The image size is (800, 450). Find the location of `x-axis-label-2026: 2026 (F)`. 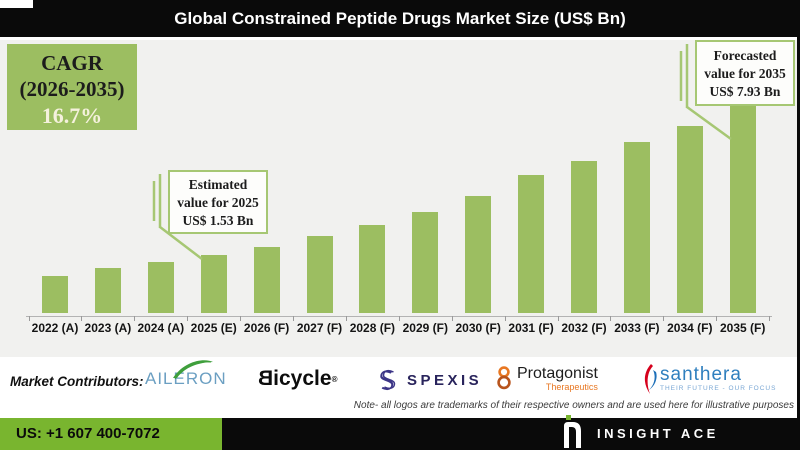

x-axis-label-2026: 2026 (F) is located at coordinates (266, 328).